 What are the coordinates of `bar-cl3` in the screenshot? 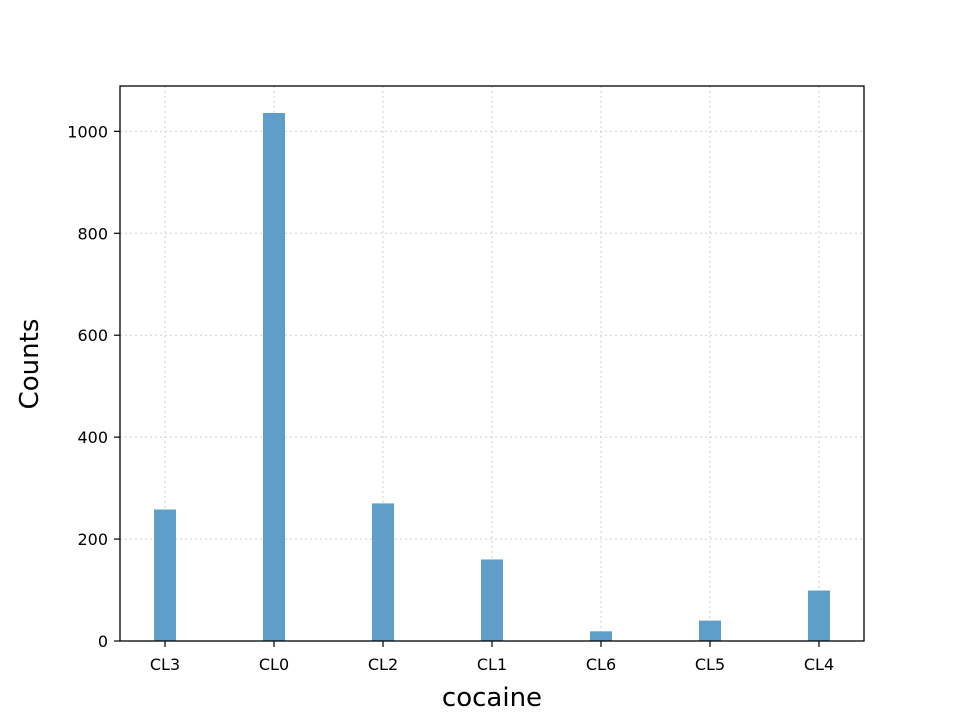 It's located at (165, 575).